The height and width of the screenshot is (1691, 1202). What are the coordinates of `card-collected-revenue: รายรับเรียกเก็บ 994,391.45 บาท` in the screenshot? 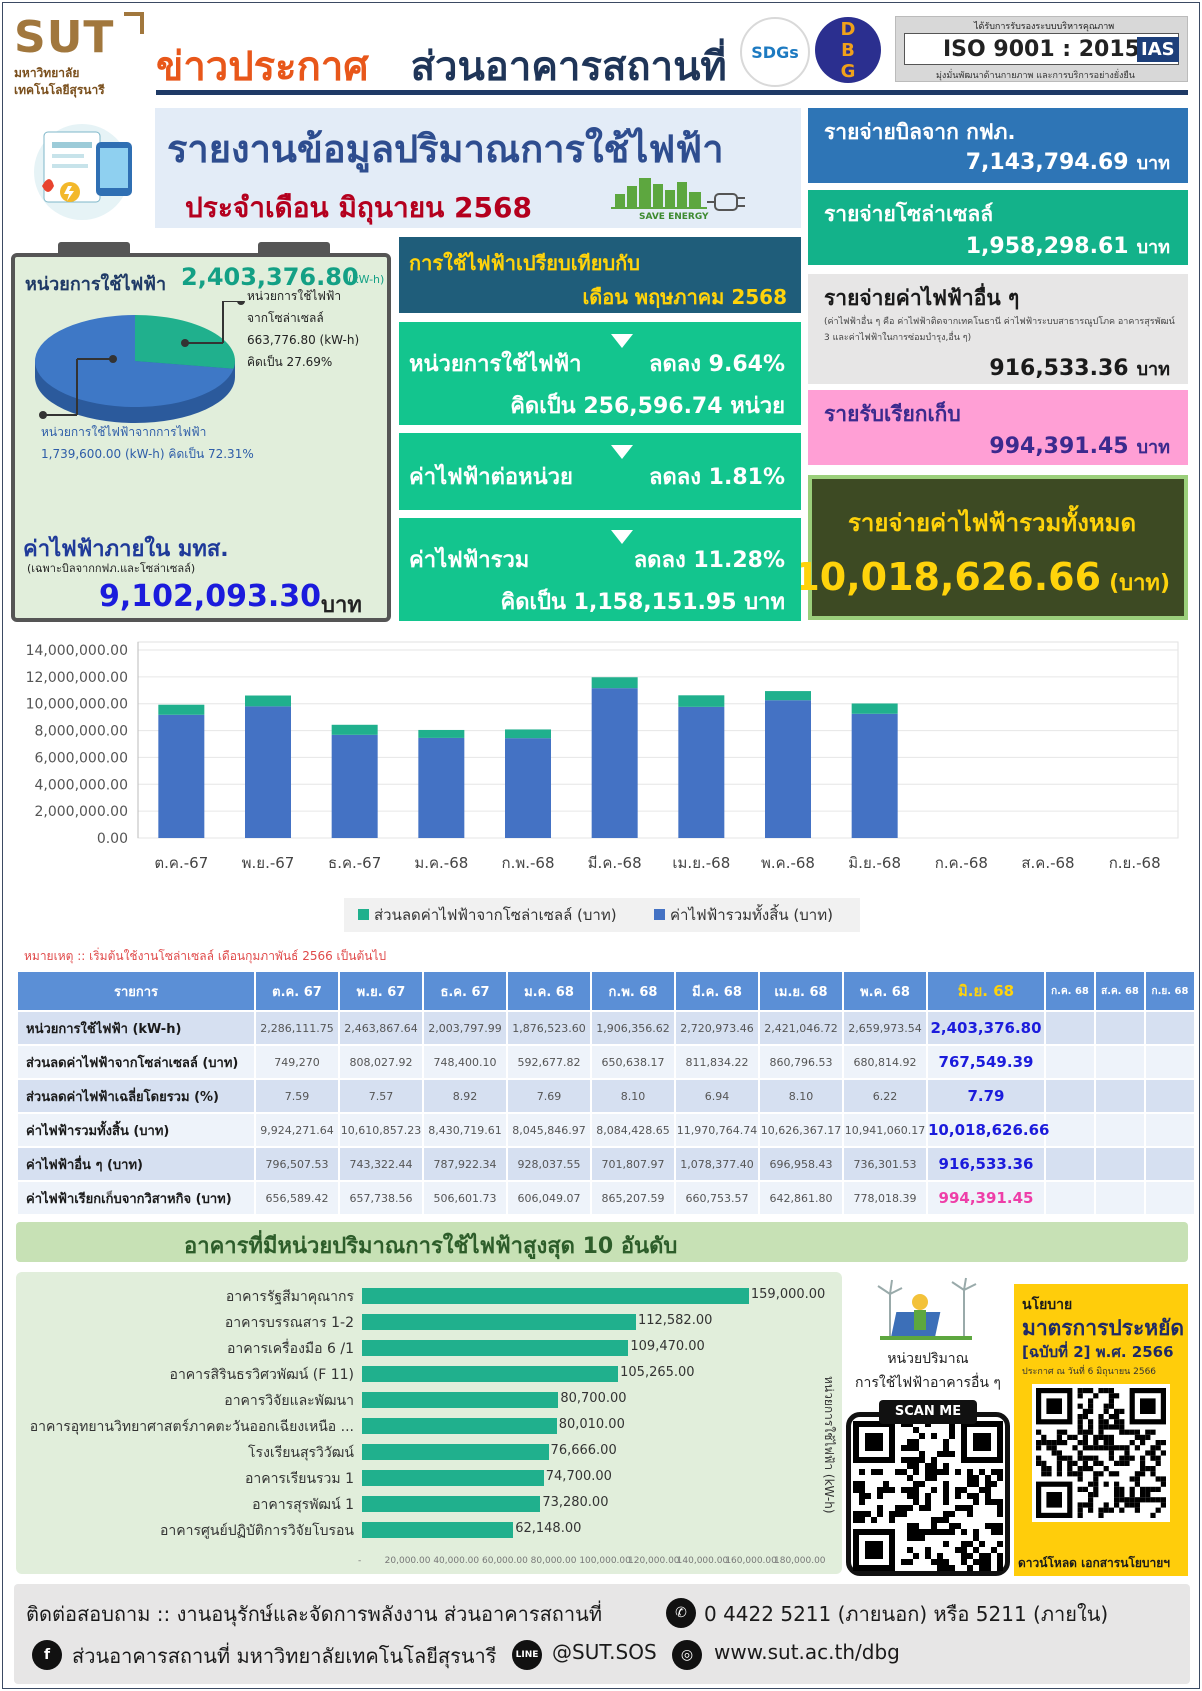 It's located at (998, 427).